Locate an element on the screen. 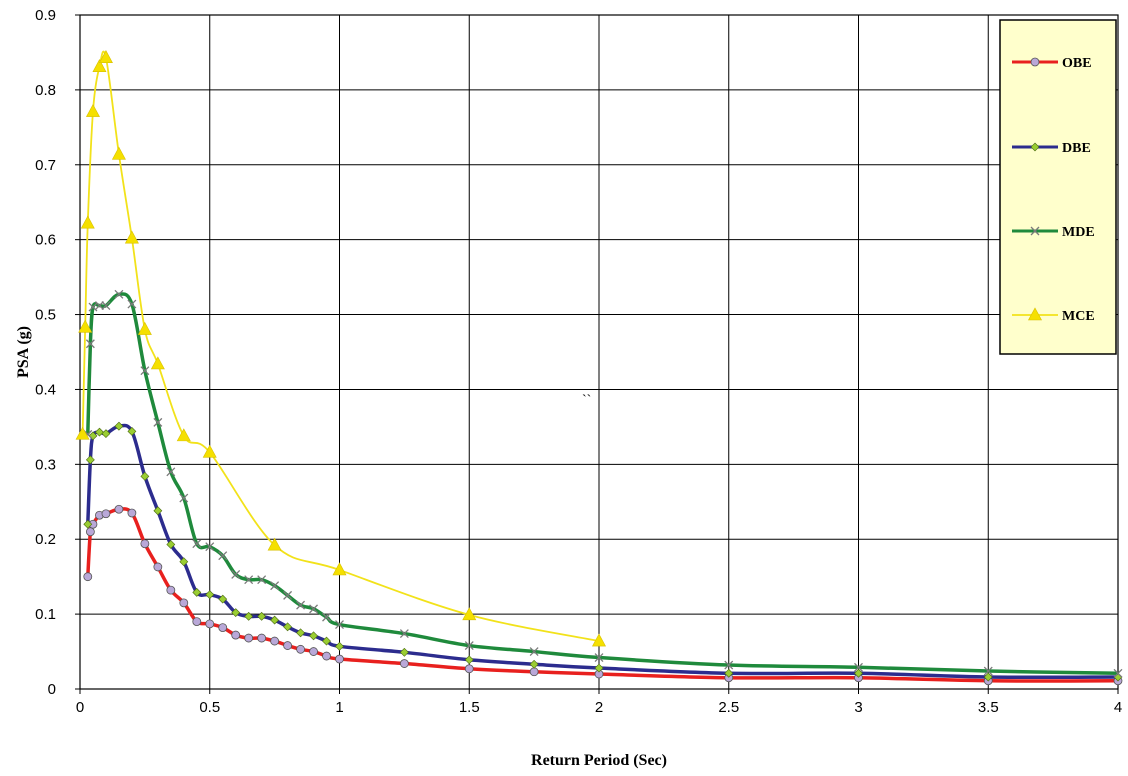  legend-box is located at coordinates (1058, 187).